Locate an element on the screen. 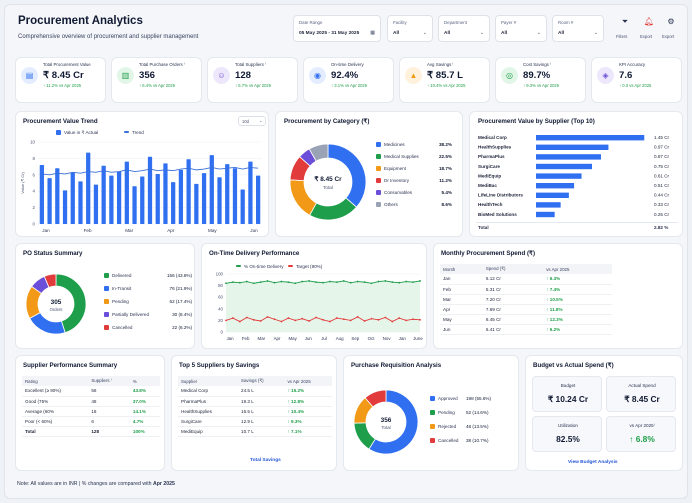 The height and width of the screenshot is (503, 692). table-cell: 7.69 Cr is located at coordinates (513, 309).